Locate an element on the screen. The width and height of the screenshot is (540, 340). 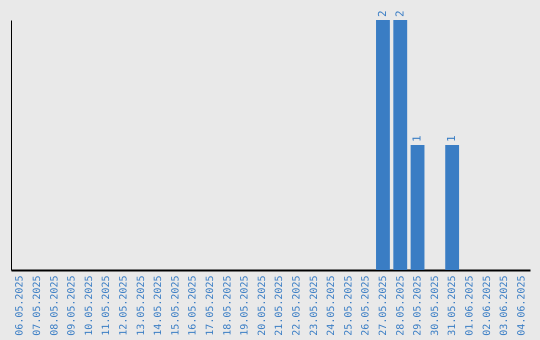
x-tick-label: 31.05.2025 is located at coordinates (452, 306).